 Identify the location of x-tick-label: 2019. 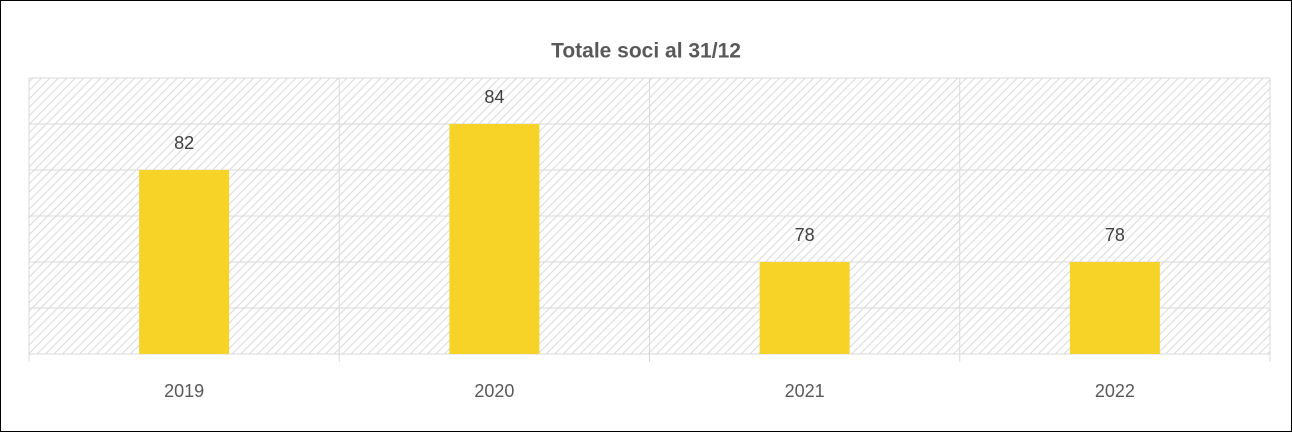
(184, 391).